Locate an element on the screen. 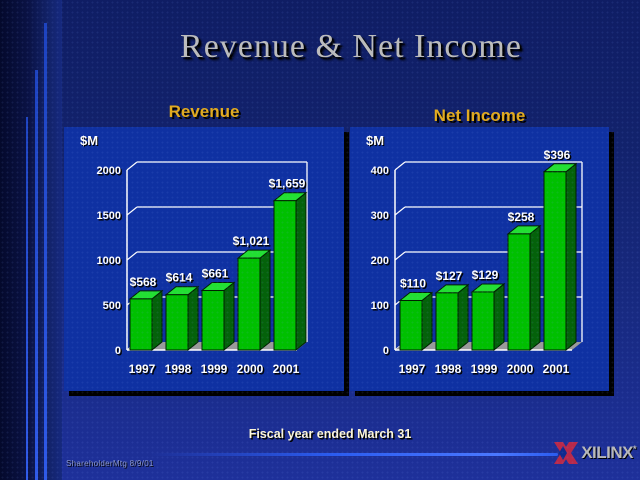 This screenshot has height=480, width=640. net-income-unit-label: $M is located at coordinates (375, 140).